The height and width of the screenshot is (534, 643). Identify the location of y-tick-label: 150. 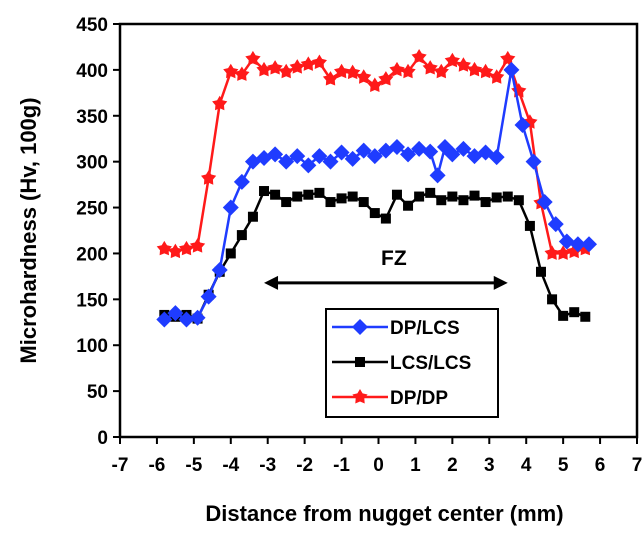
(92, 300).